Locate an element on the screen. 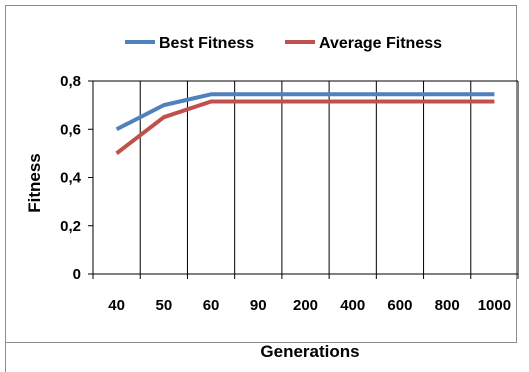 This screenshot has width=529, height=372. x-tick-label: 90 is located at coordinates (258, 305).